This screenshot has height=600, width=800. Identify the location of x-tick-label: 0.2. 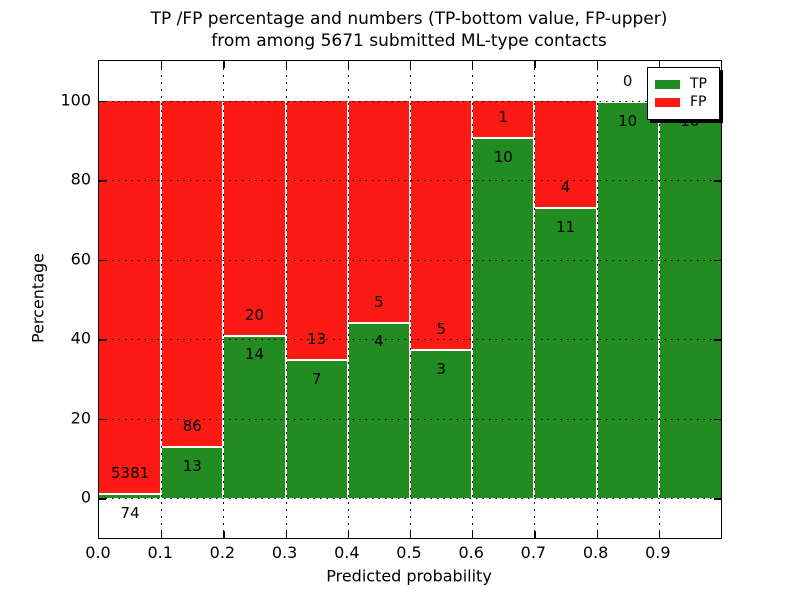
(222, 552).